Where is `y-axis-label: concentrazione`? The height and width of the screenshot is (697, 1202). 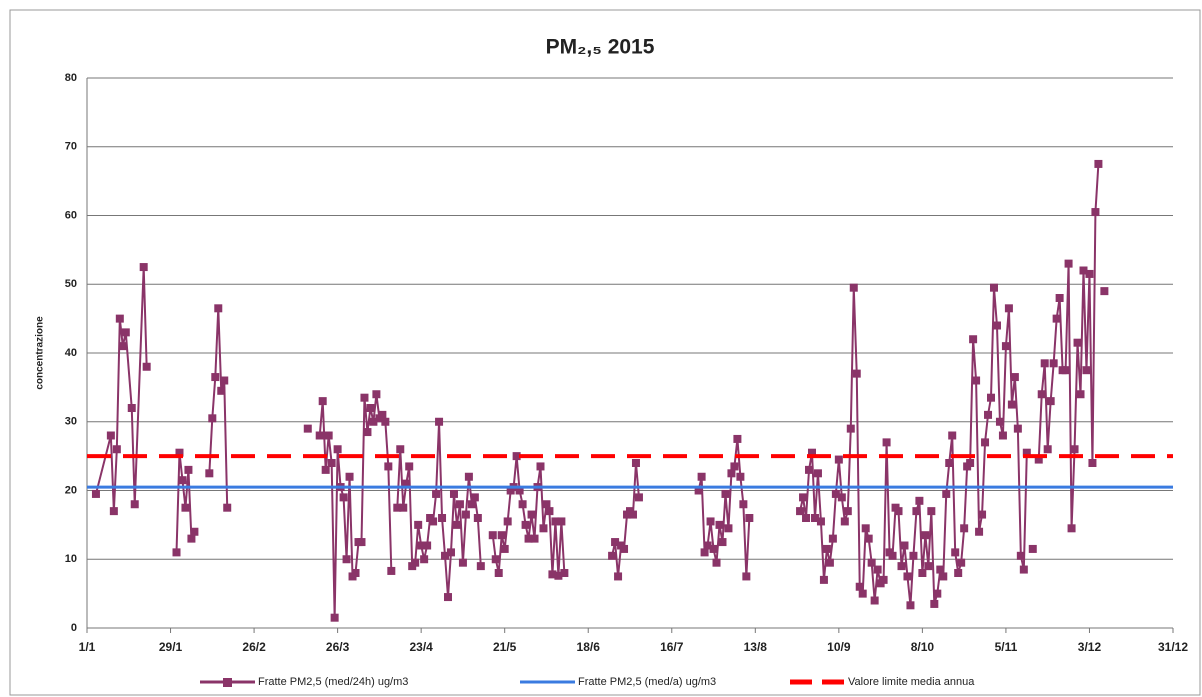
y-axis-label: concentrazione is located at coordinates (40, 353).